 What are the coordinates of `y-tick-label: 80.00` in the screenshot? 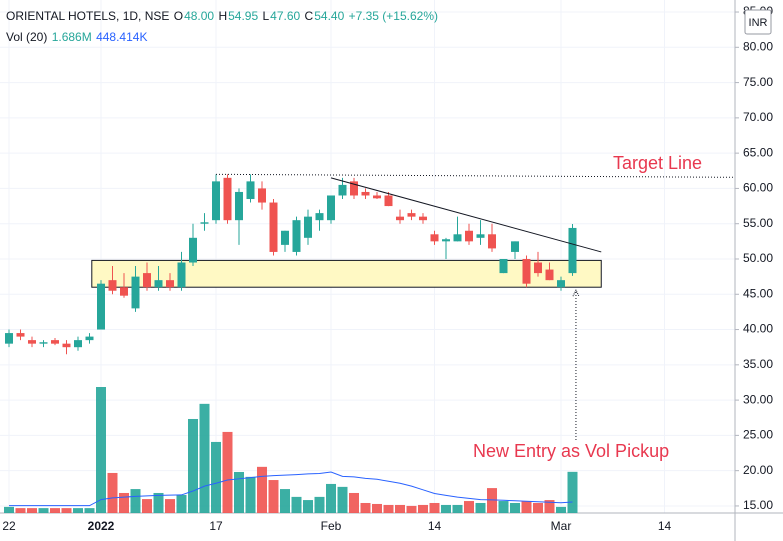 It's located at (758, 46).